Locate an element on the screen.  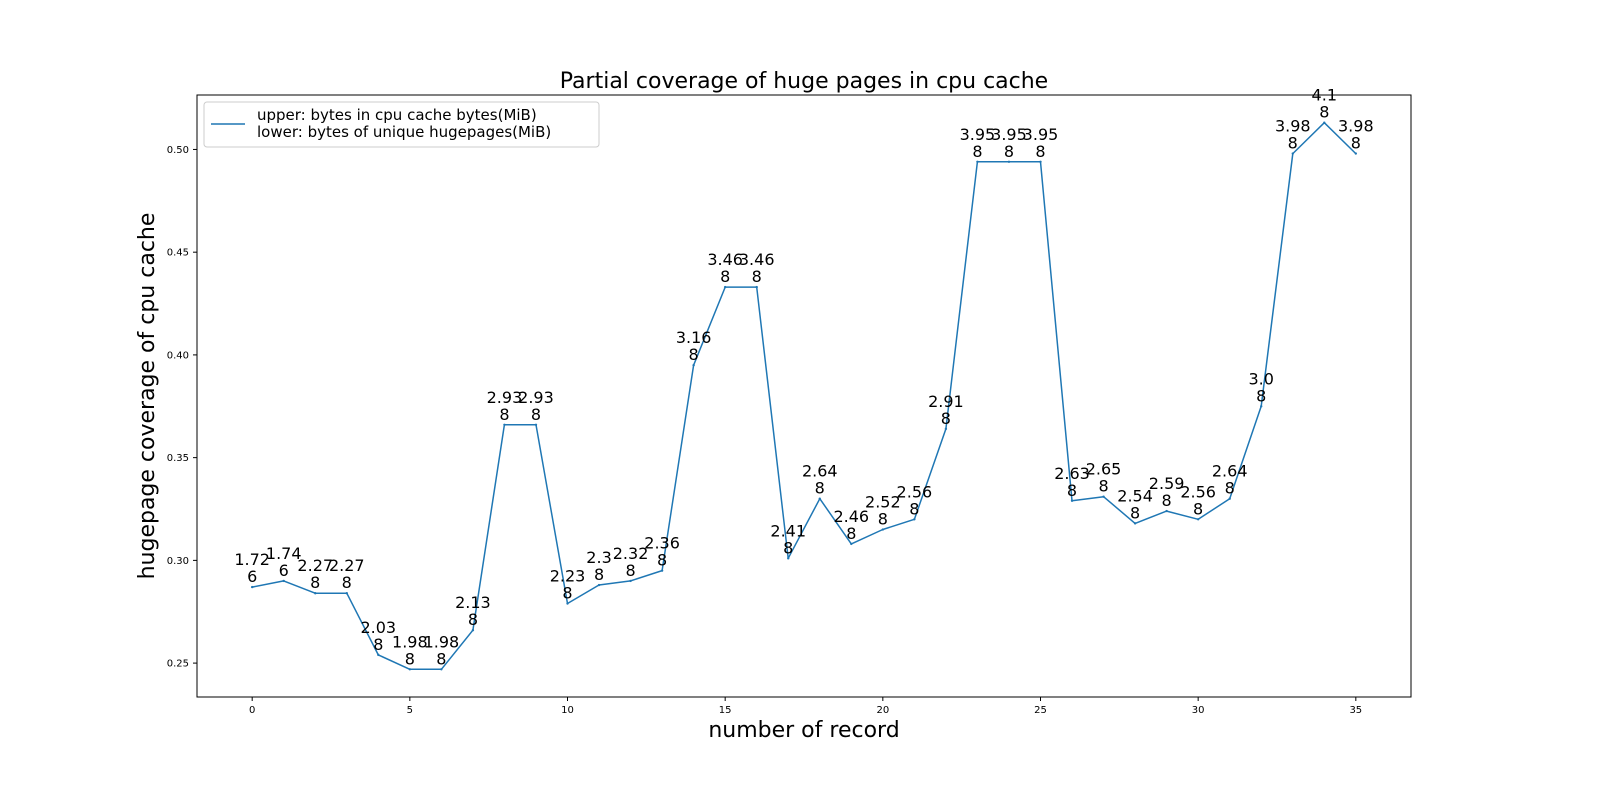
x-tick-label: 20 is located at coordinates (882, 710).